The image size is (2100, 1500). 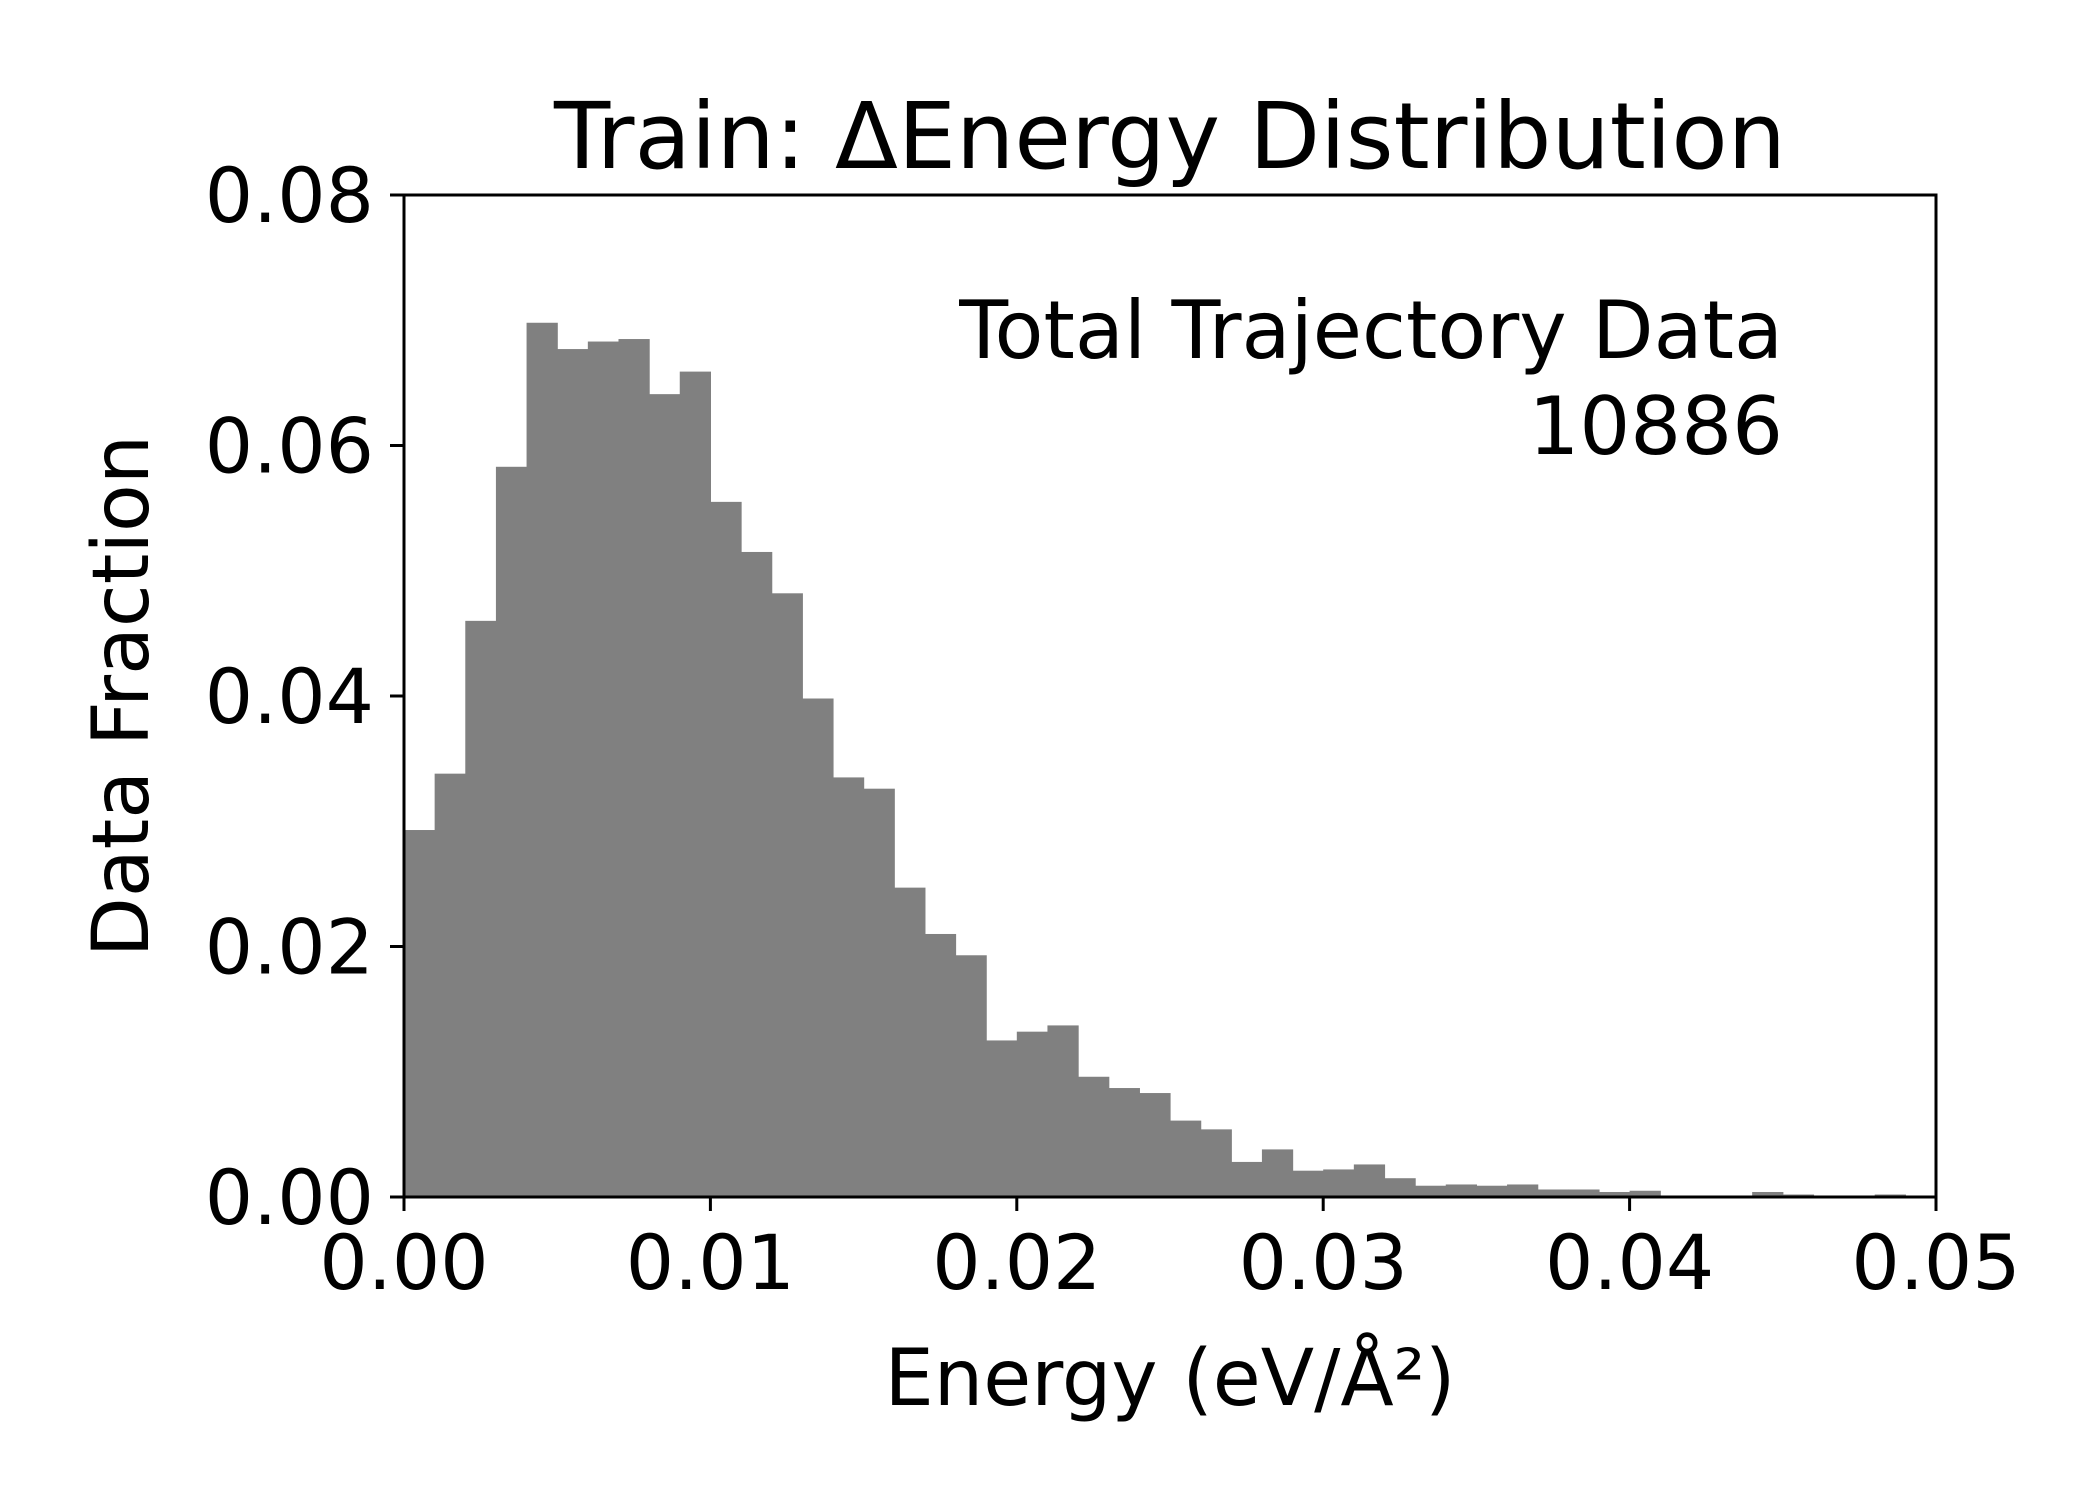 I want to click on x-tick-label: 0.04, so click(x=1629, y=1262).